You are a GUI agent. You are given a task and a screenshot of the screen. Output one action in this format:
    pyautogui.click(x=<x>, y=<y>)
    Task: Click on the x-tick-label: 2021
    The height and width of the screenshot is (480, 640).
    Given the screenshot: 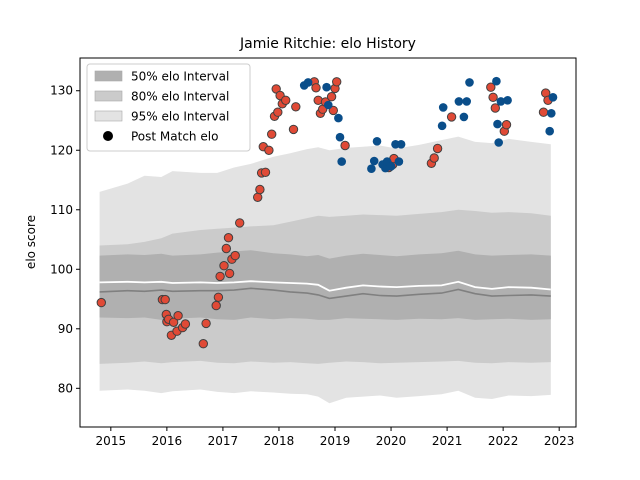 What is the action you would take?
    pyautogui.click(x=447, y=441)
    